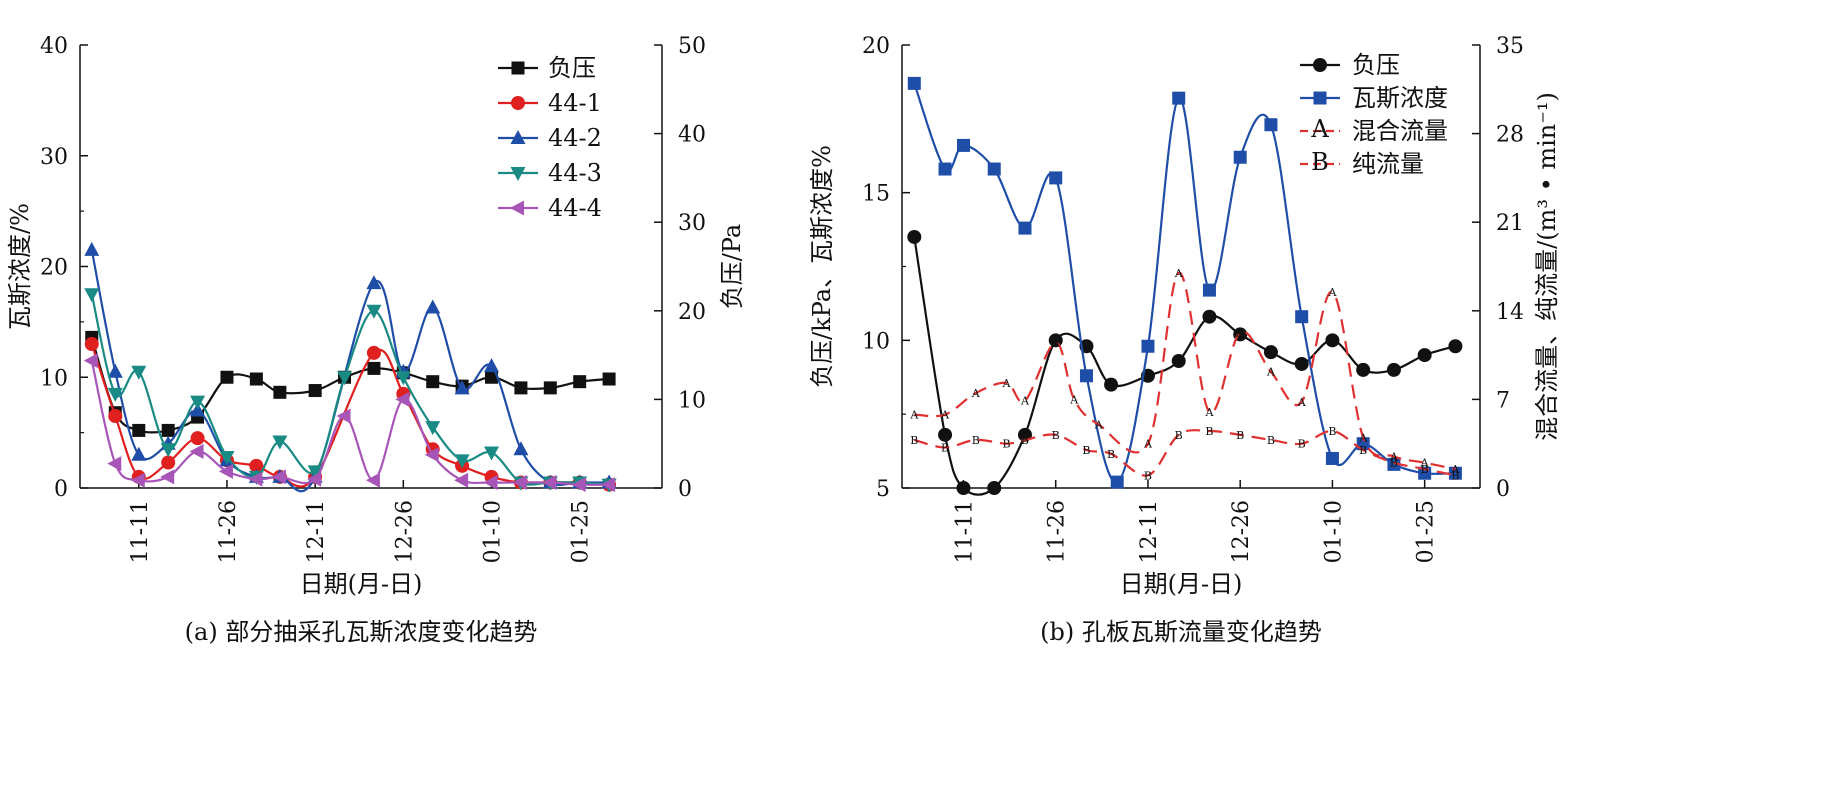  Describe the element at coordinates (1510, 46) in the screenshot. I see `y-right-tick-label: 35` at that location.